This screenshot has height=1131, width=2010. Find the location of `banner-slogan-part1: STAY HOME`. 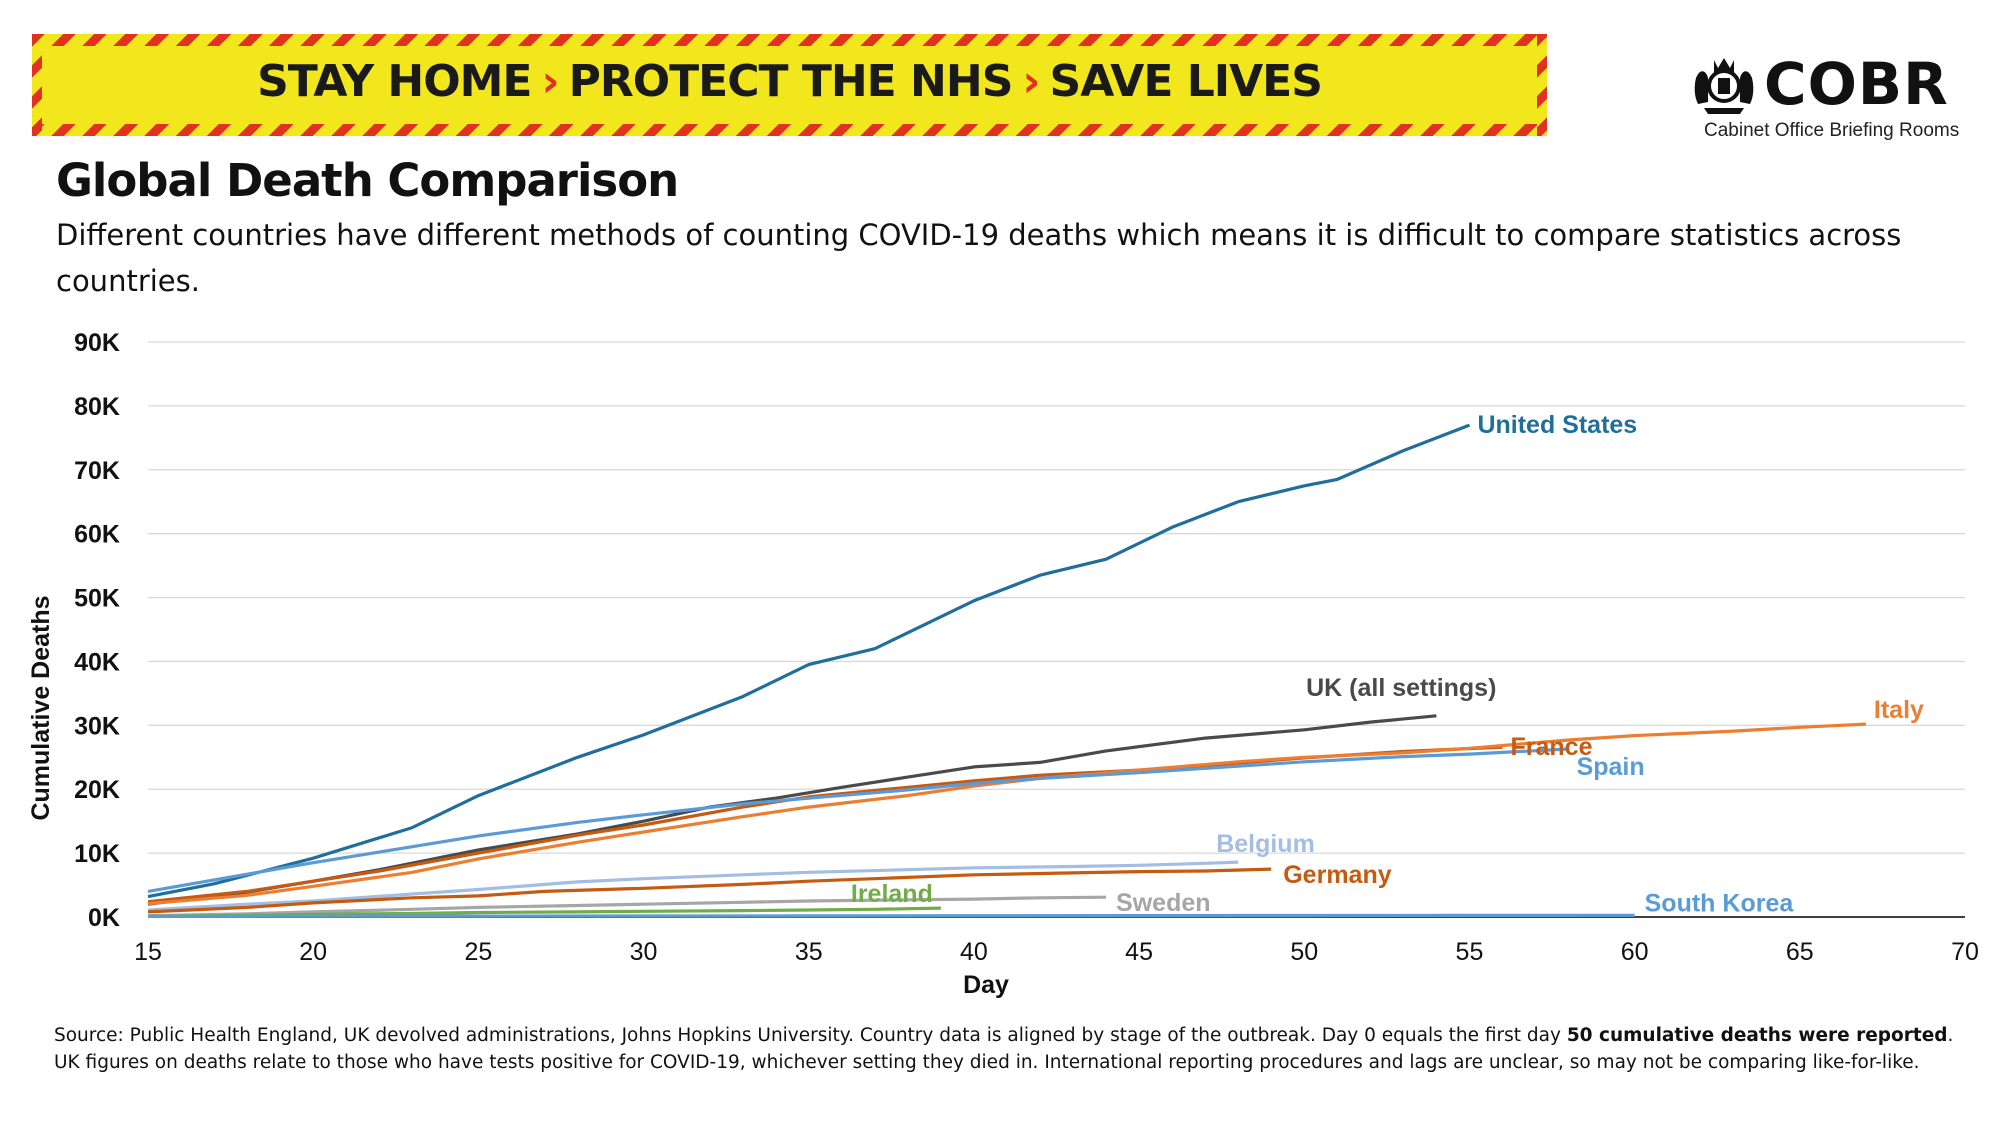

banner-slogan-part1: STAY HOME is located at coordinates (394, 81).